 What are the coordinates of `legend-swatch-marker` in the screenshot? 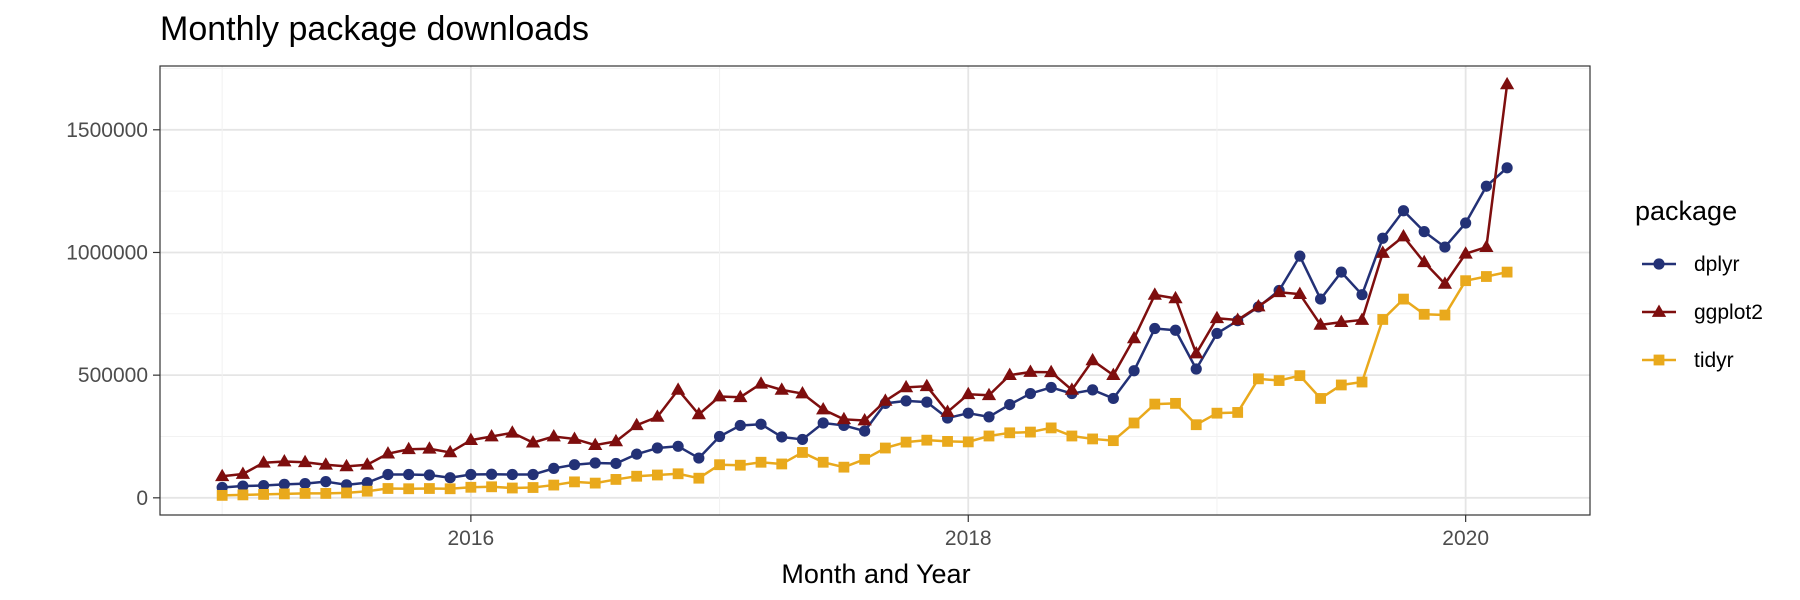 It's located at (1659, 264).